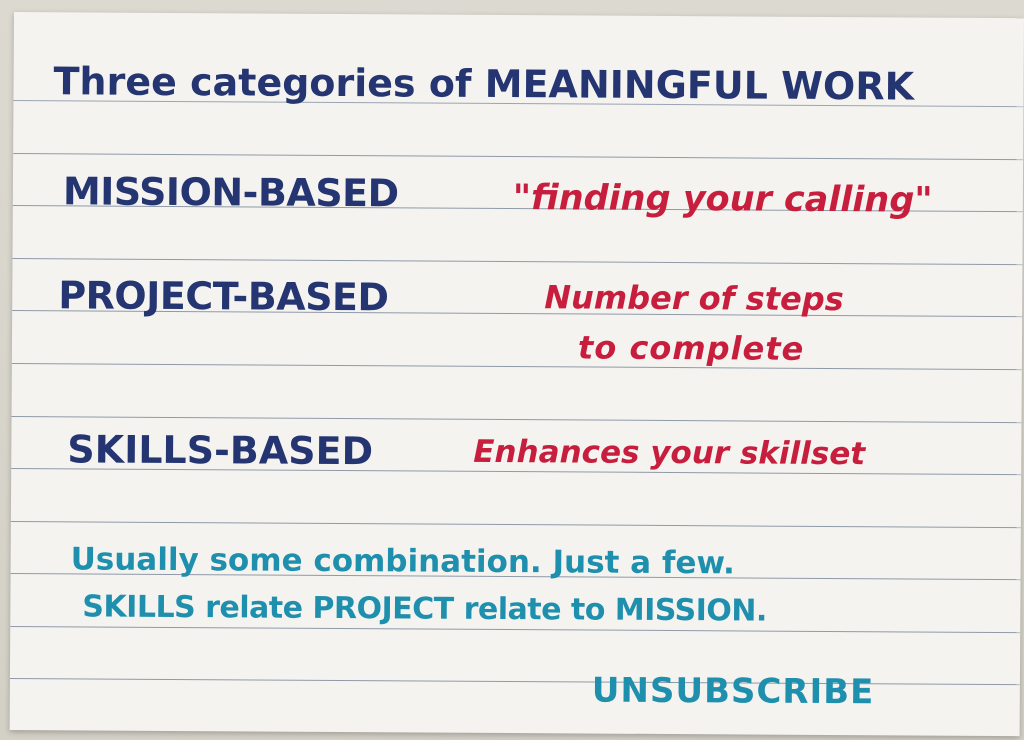  Describe the element at coordinates (220, 450) in the screenshot. I see `category-skills-name: SKILLS-BASED` at that location.